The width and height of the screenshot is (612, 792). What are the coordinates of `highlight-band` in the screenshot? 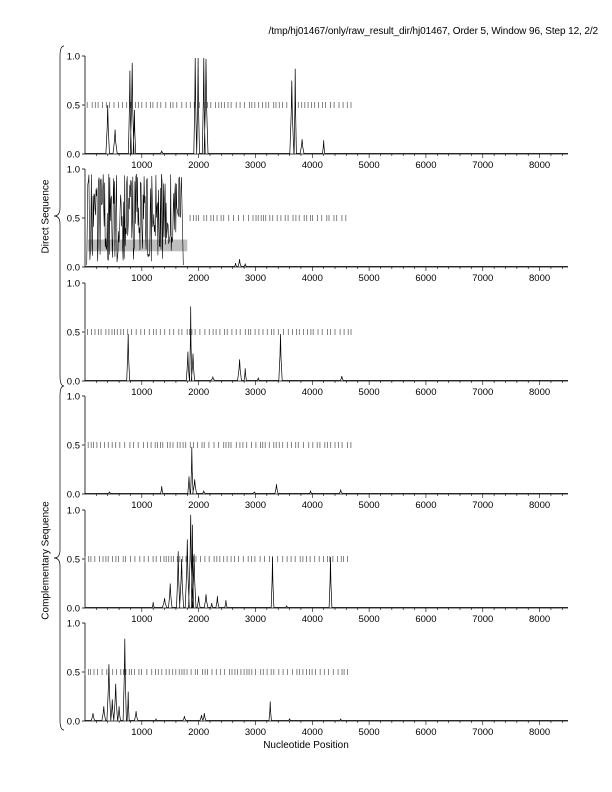 It's located at (137, 245).